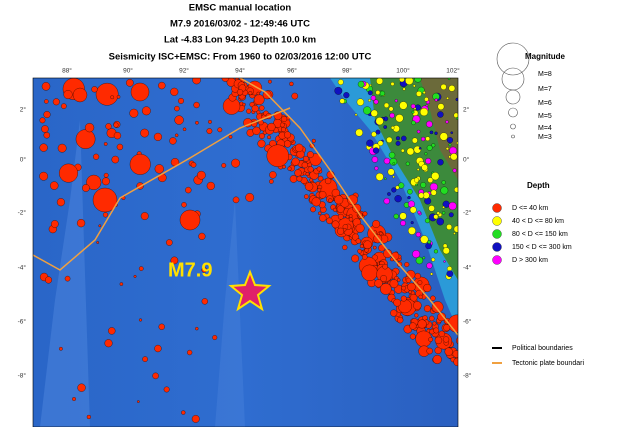  What do you see at coordinates (538, 221) in the screenshot?
I see `depth-label: 40 < D <= 80 km` at bounding box center [538, 221].